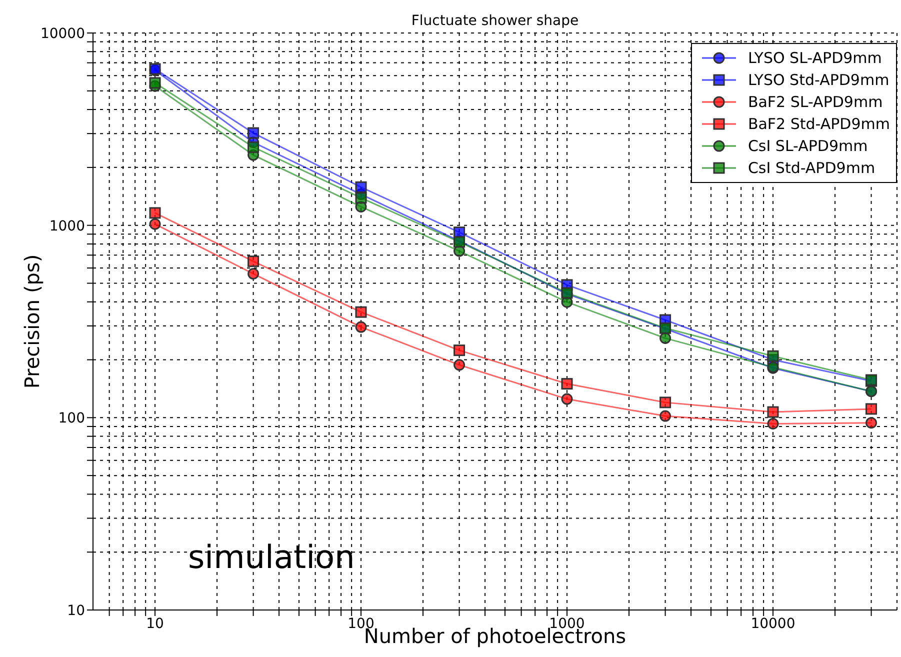  I want to click on y-tick-label: 1000, so click(67, 226).